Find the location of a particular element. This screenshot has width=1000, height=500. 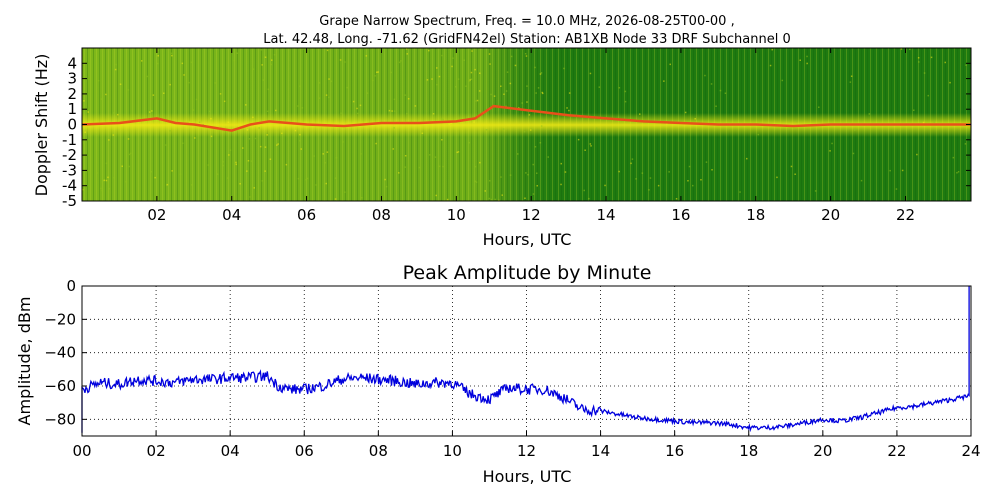

amplitude-x-tick-label: 04 is located at coordinates (230, 451).